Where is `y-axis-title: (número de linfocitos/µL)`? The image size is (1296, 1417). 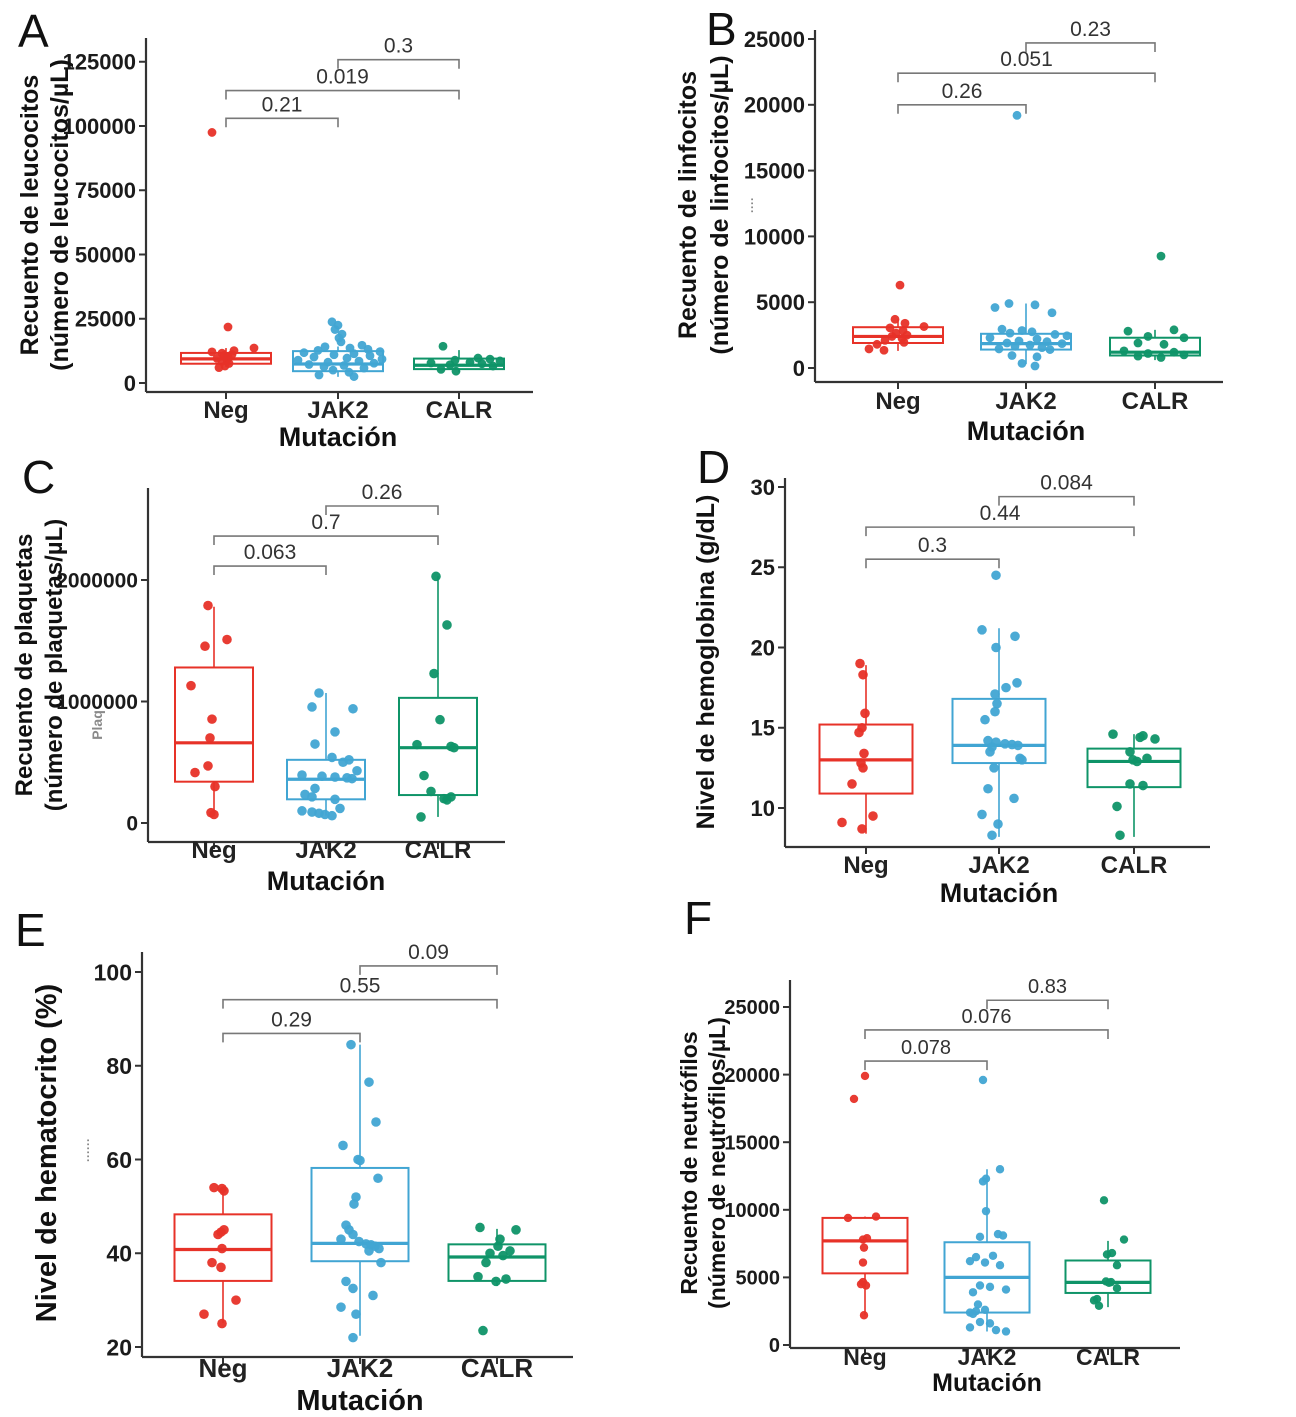 y-axis-title: (número de linfocitos/µL) is located at coordinates (720, 204).